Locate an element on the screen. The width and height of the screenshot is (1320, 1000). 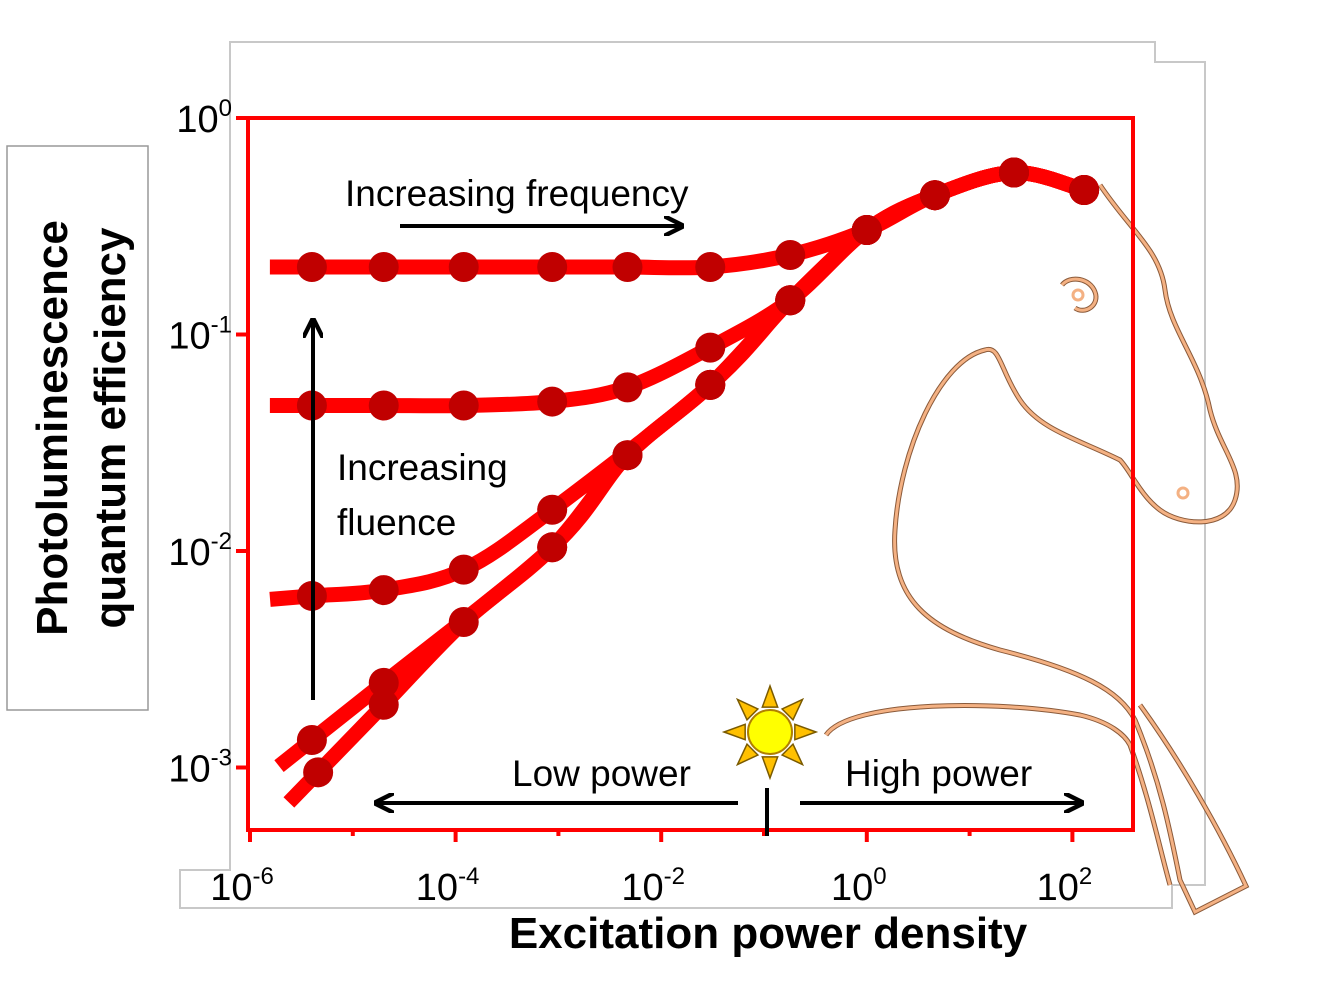
x-tick-label: 10⁰ is located at coordinates (859, 886).